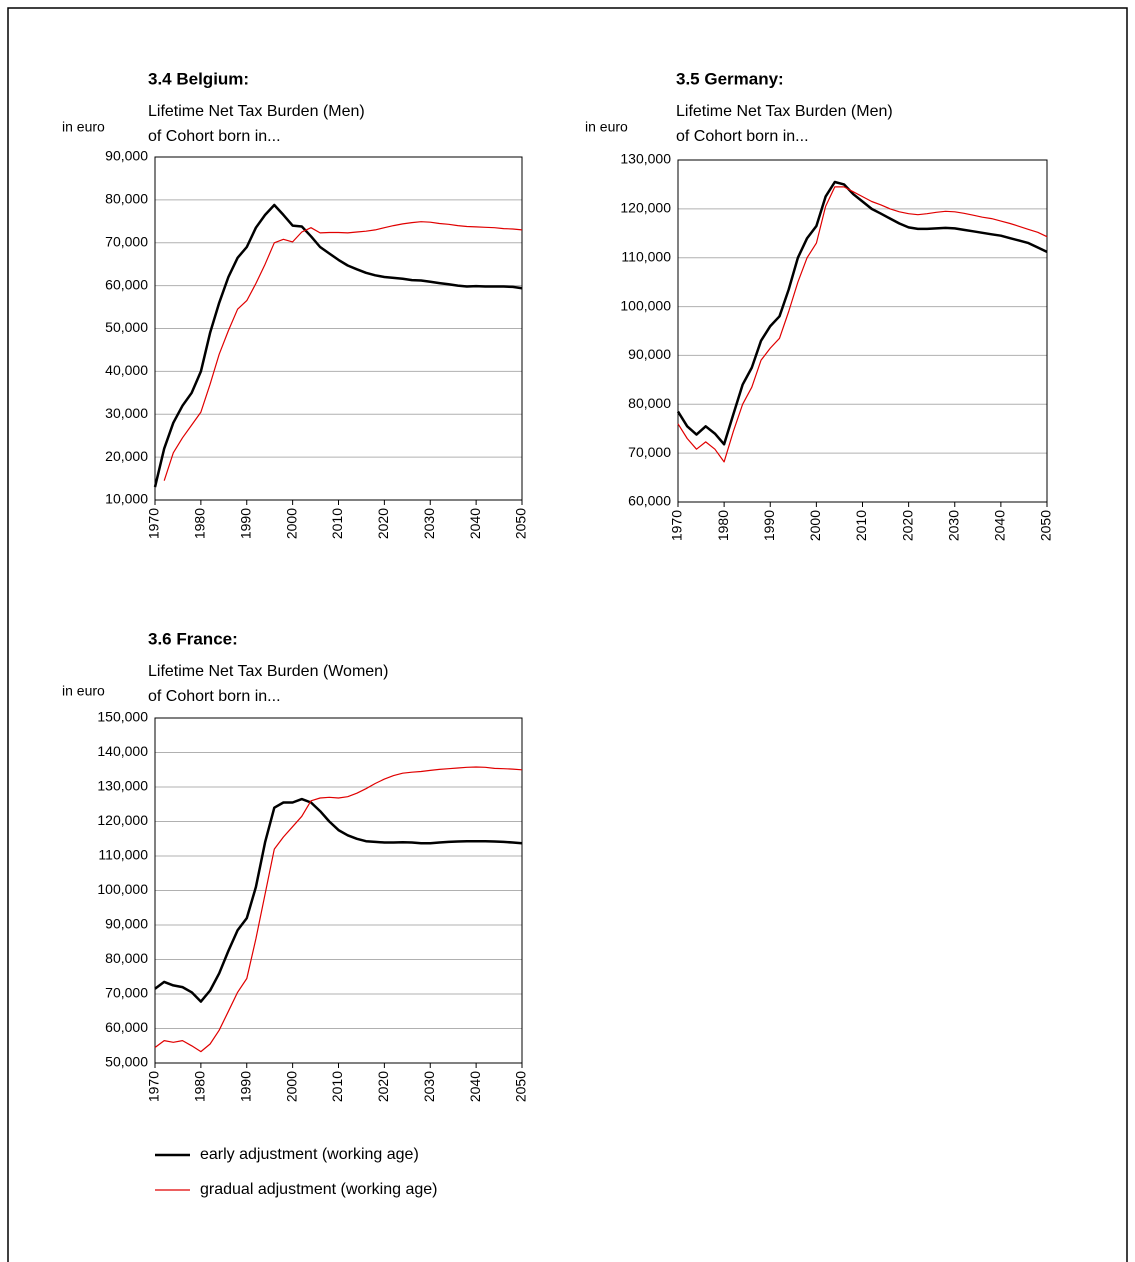 Image resolution: width=1135 pixels, height=1262 pixels. Describe the element at coordinates (122, 751) in the screenshot. I see `y-tick-label: 140,000` at that location.